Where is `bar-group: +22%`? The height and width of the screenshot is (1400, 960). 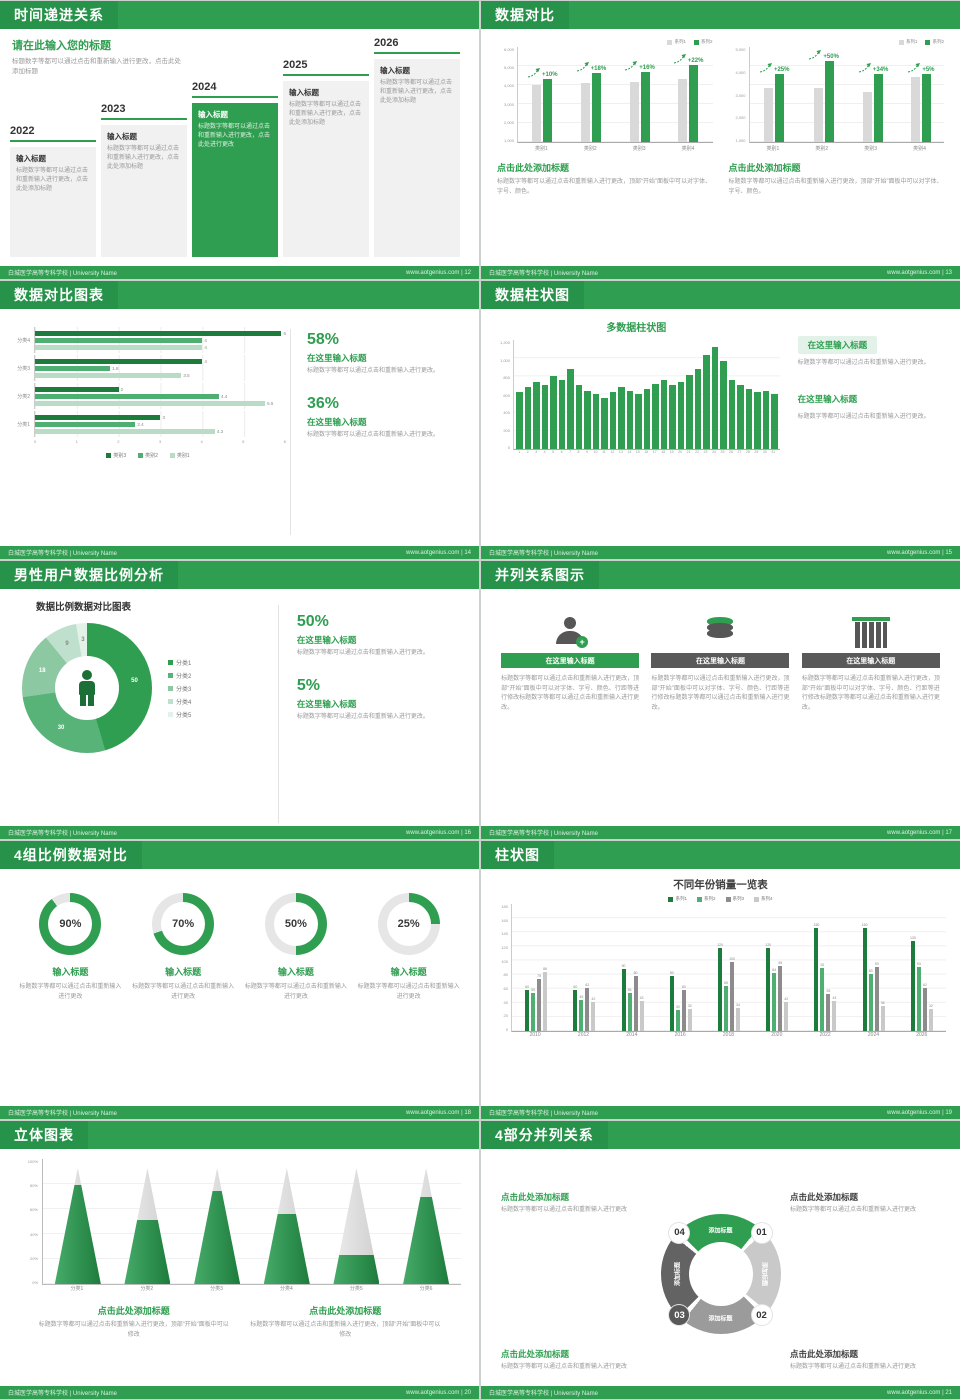
bar-group: +22% is located at coordinates (688, 98).